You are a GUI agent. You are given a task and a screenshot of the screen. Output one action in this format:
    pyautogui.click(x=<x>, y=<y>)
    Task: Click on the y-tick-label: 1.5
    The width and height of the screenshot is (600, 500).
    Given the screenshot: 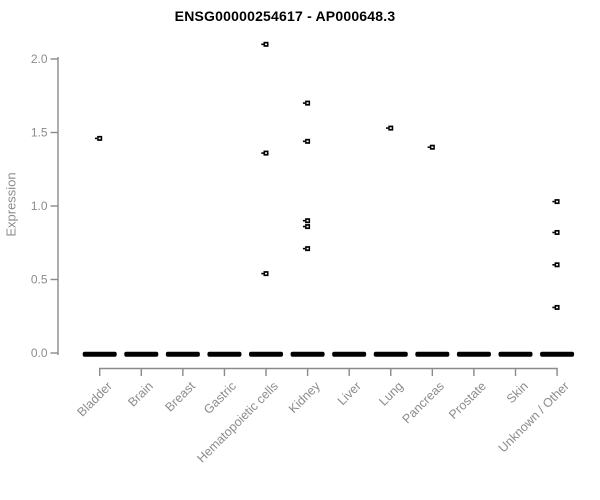 What is the action you would take?
    pyautogui.click(x=39, y=133)
    